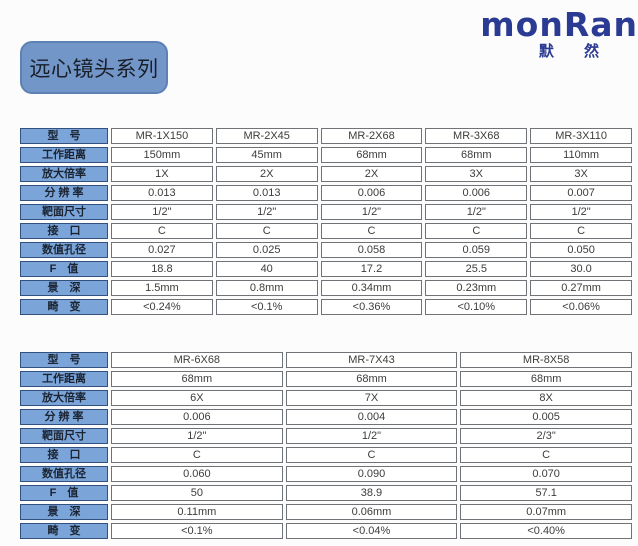 The width and height of the screenshot is (638, 546). What do you see at coordinates (326, 493) in the screenshot?
I see `spec-row: F 值 50 38.9 57.1` at bounding box center [326, 493].